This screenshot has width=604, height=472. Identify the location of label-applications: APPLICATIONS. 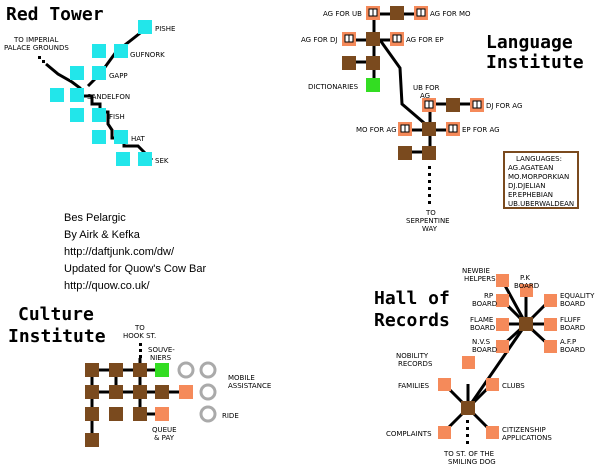
(527, 438).